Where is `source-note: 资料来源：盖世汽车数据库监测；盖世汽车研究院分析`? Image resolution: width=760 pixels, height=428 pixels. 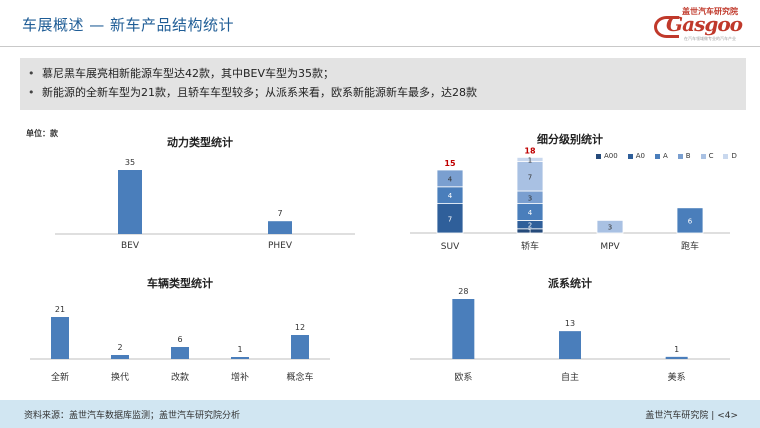 source-note: 资料来源：盖世汽车数据库监测；盖世汽车研究院分析 is located at coordinates (132, 416).